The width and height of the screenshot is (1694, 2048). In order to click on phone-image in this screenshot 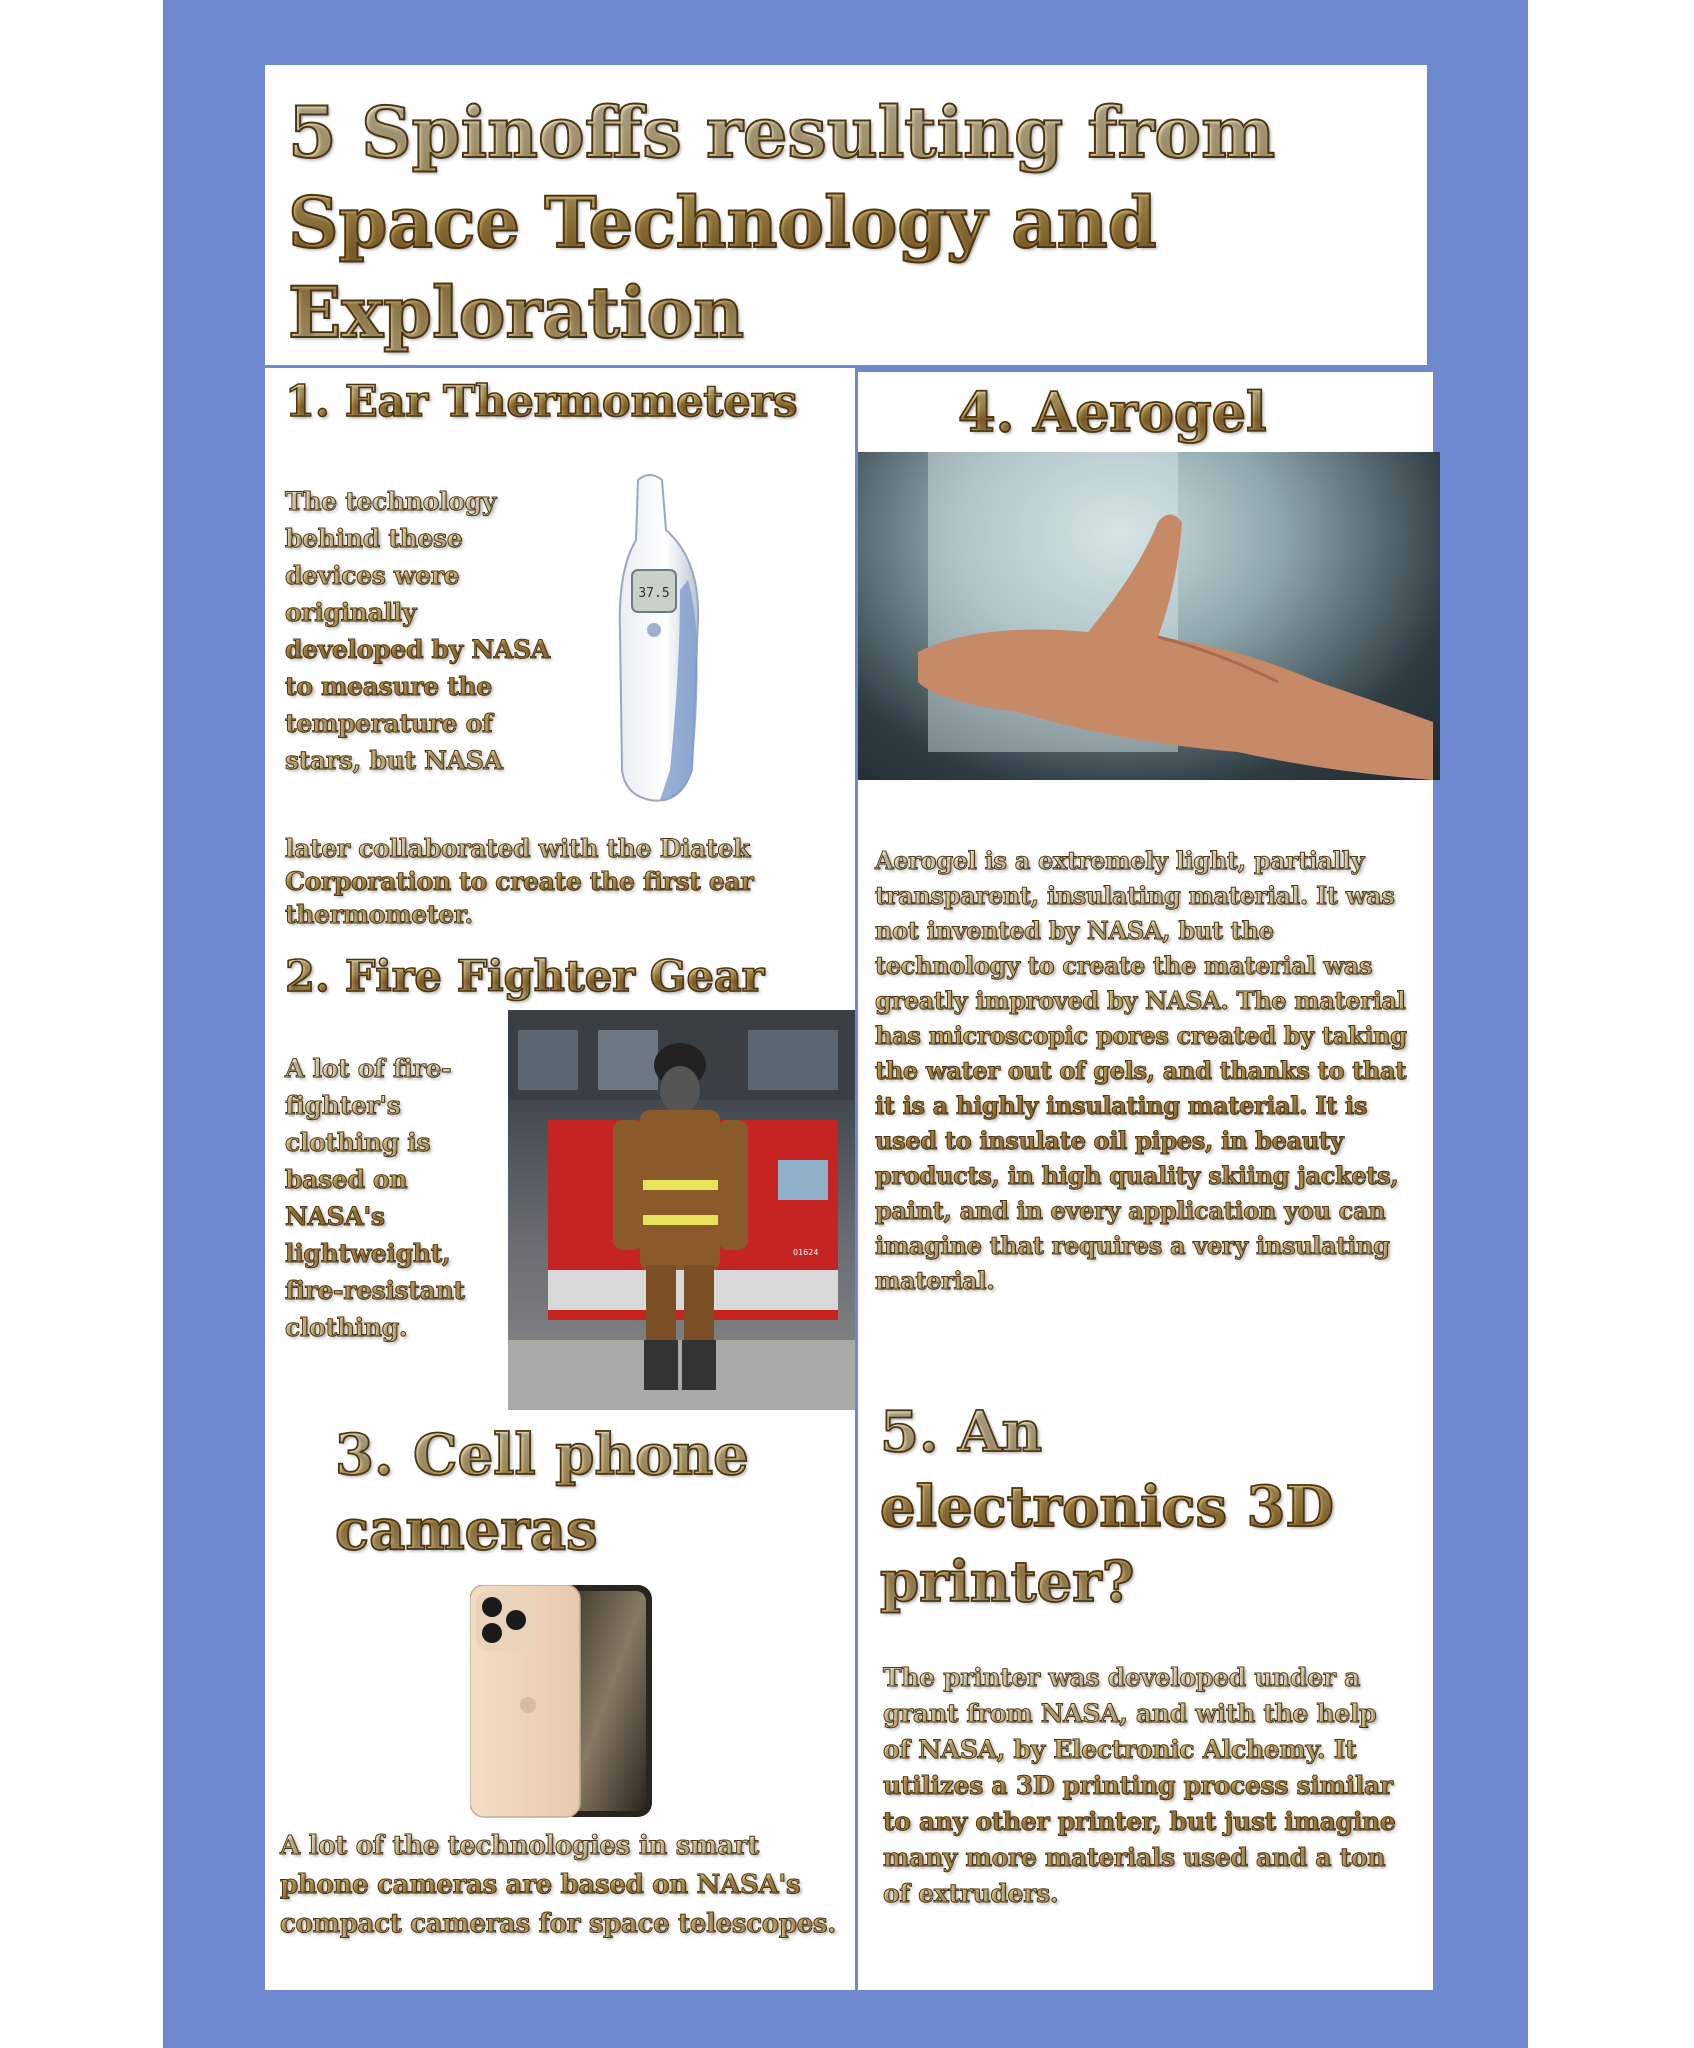, I will do `click(561, 1701)`.